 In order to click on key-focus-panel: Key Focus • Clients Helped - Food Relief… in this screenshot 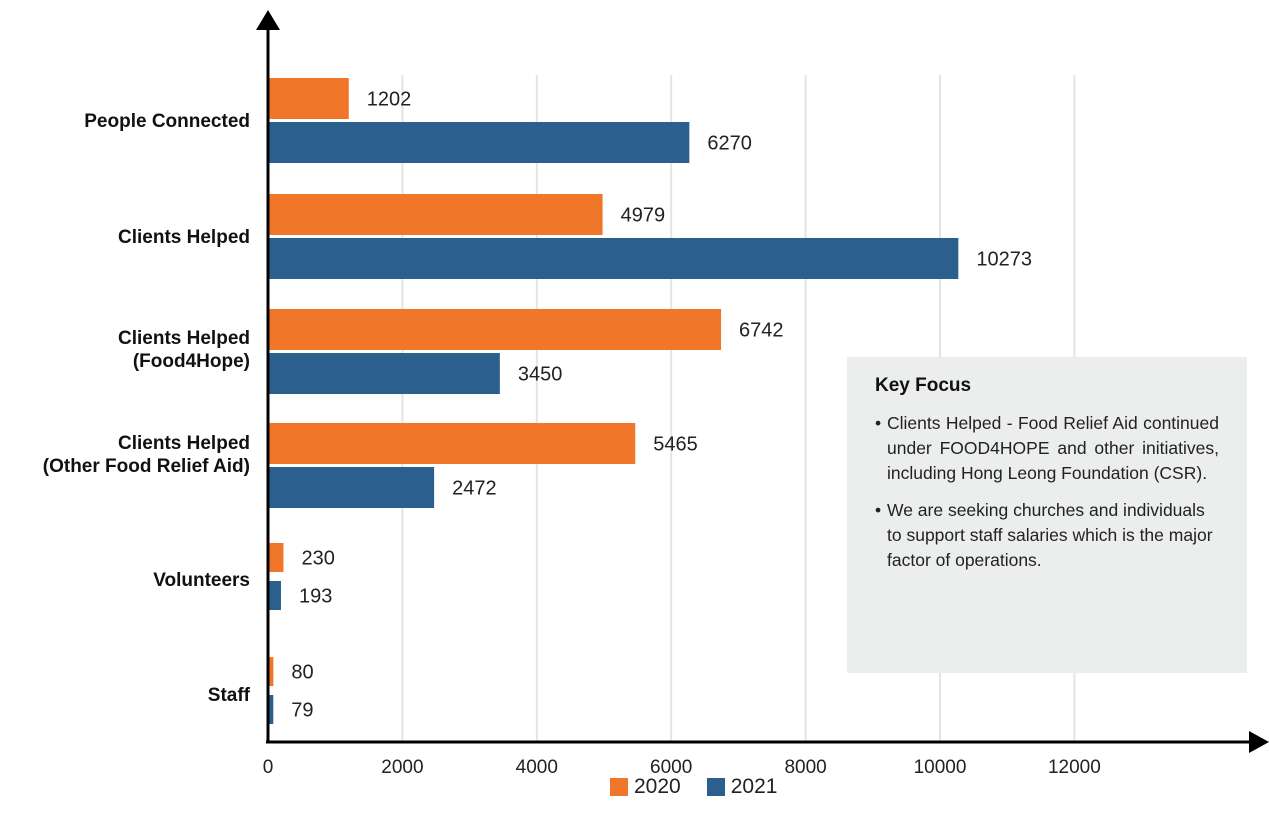, I will do `click(1047, 515)`.